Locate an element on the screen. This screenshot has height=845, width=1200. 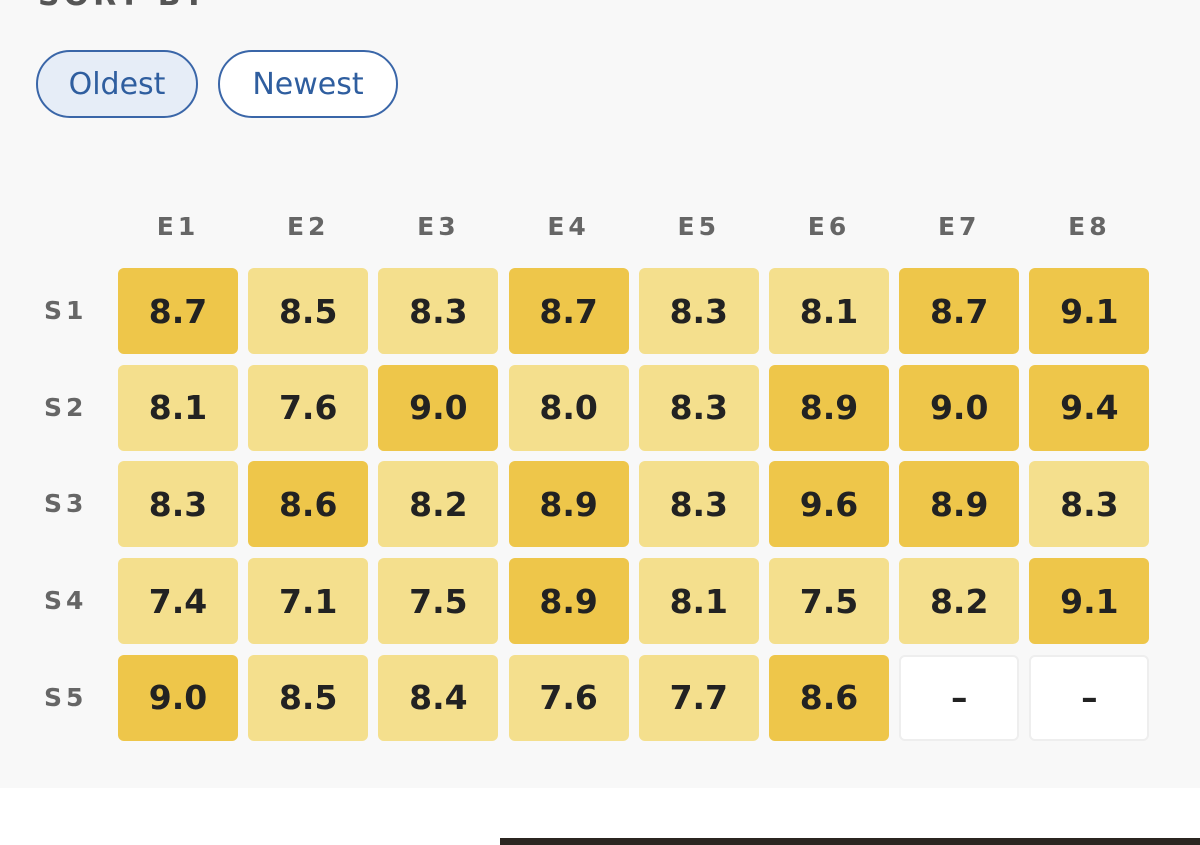
section-title: SORT BY is located at coordinates (123, 6).